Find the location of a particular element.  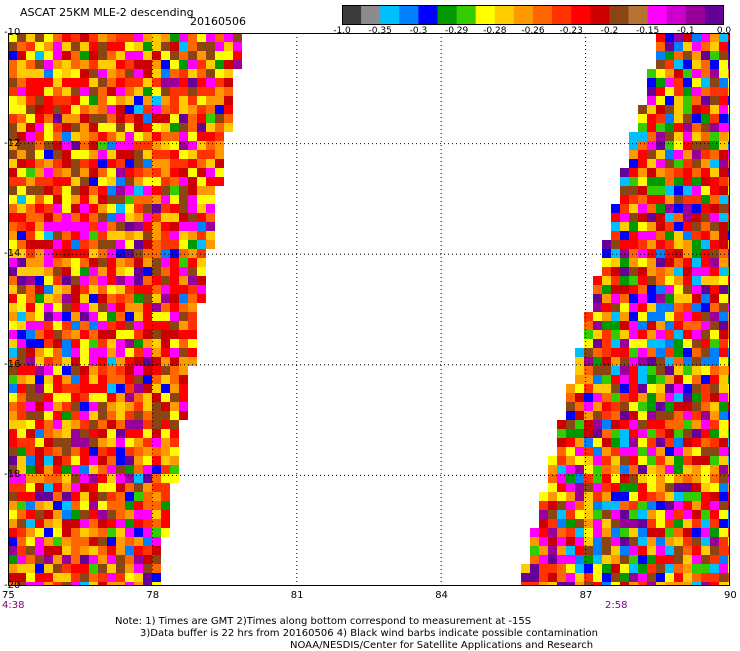

y-tick-label: -14 is located at coordinates (12, 254).